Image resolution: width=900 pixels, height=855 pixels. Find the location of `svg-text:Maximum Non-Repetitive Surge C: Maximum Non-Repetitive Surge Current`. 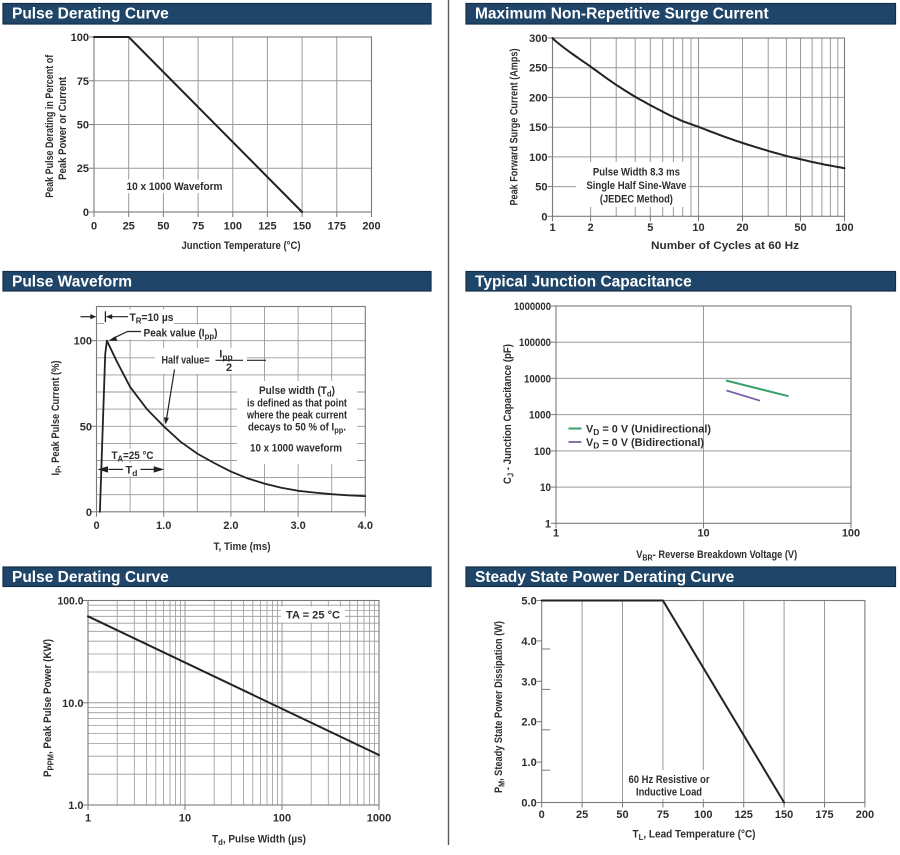

svg-text:Maximum Non-Repetitive Surge C: Maximum Non-Repetitive Surge Current is located at coordinates (622, 14).